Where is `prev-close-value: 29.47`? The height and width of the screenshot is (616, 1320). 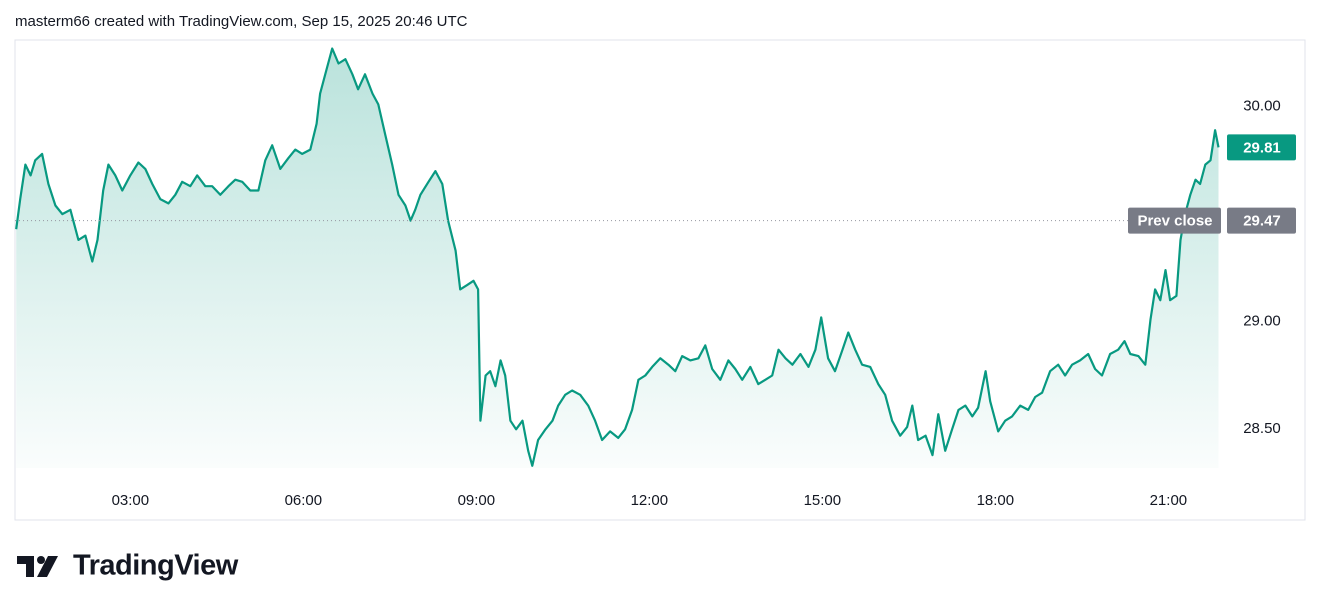 prev-close-value: 29.47 is located at coordinates (1262, 221).